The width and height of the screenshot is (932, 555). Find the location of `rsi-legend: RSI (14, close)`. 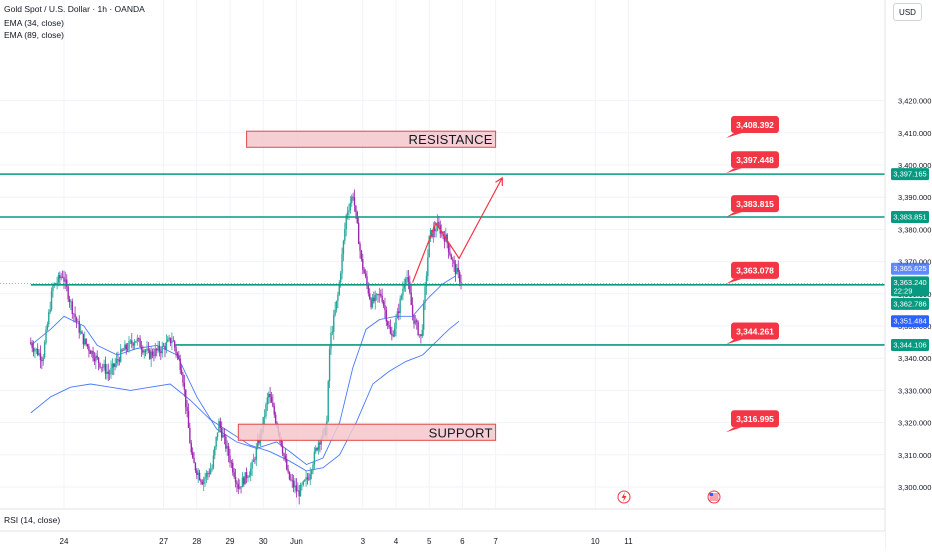

rsi-legend: RSI (14, close) is located at coordinates (32, 520).